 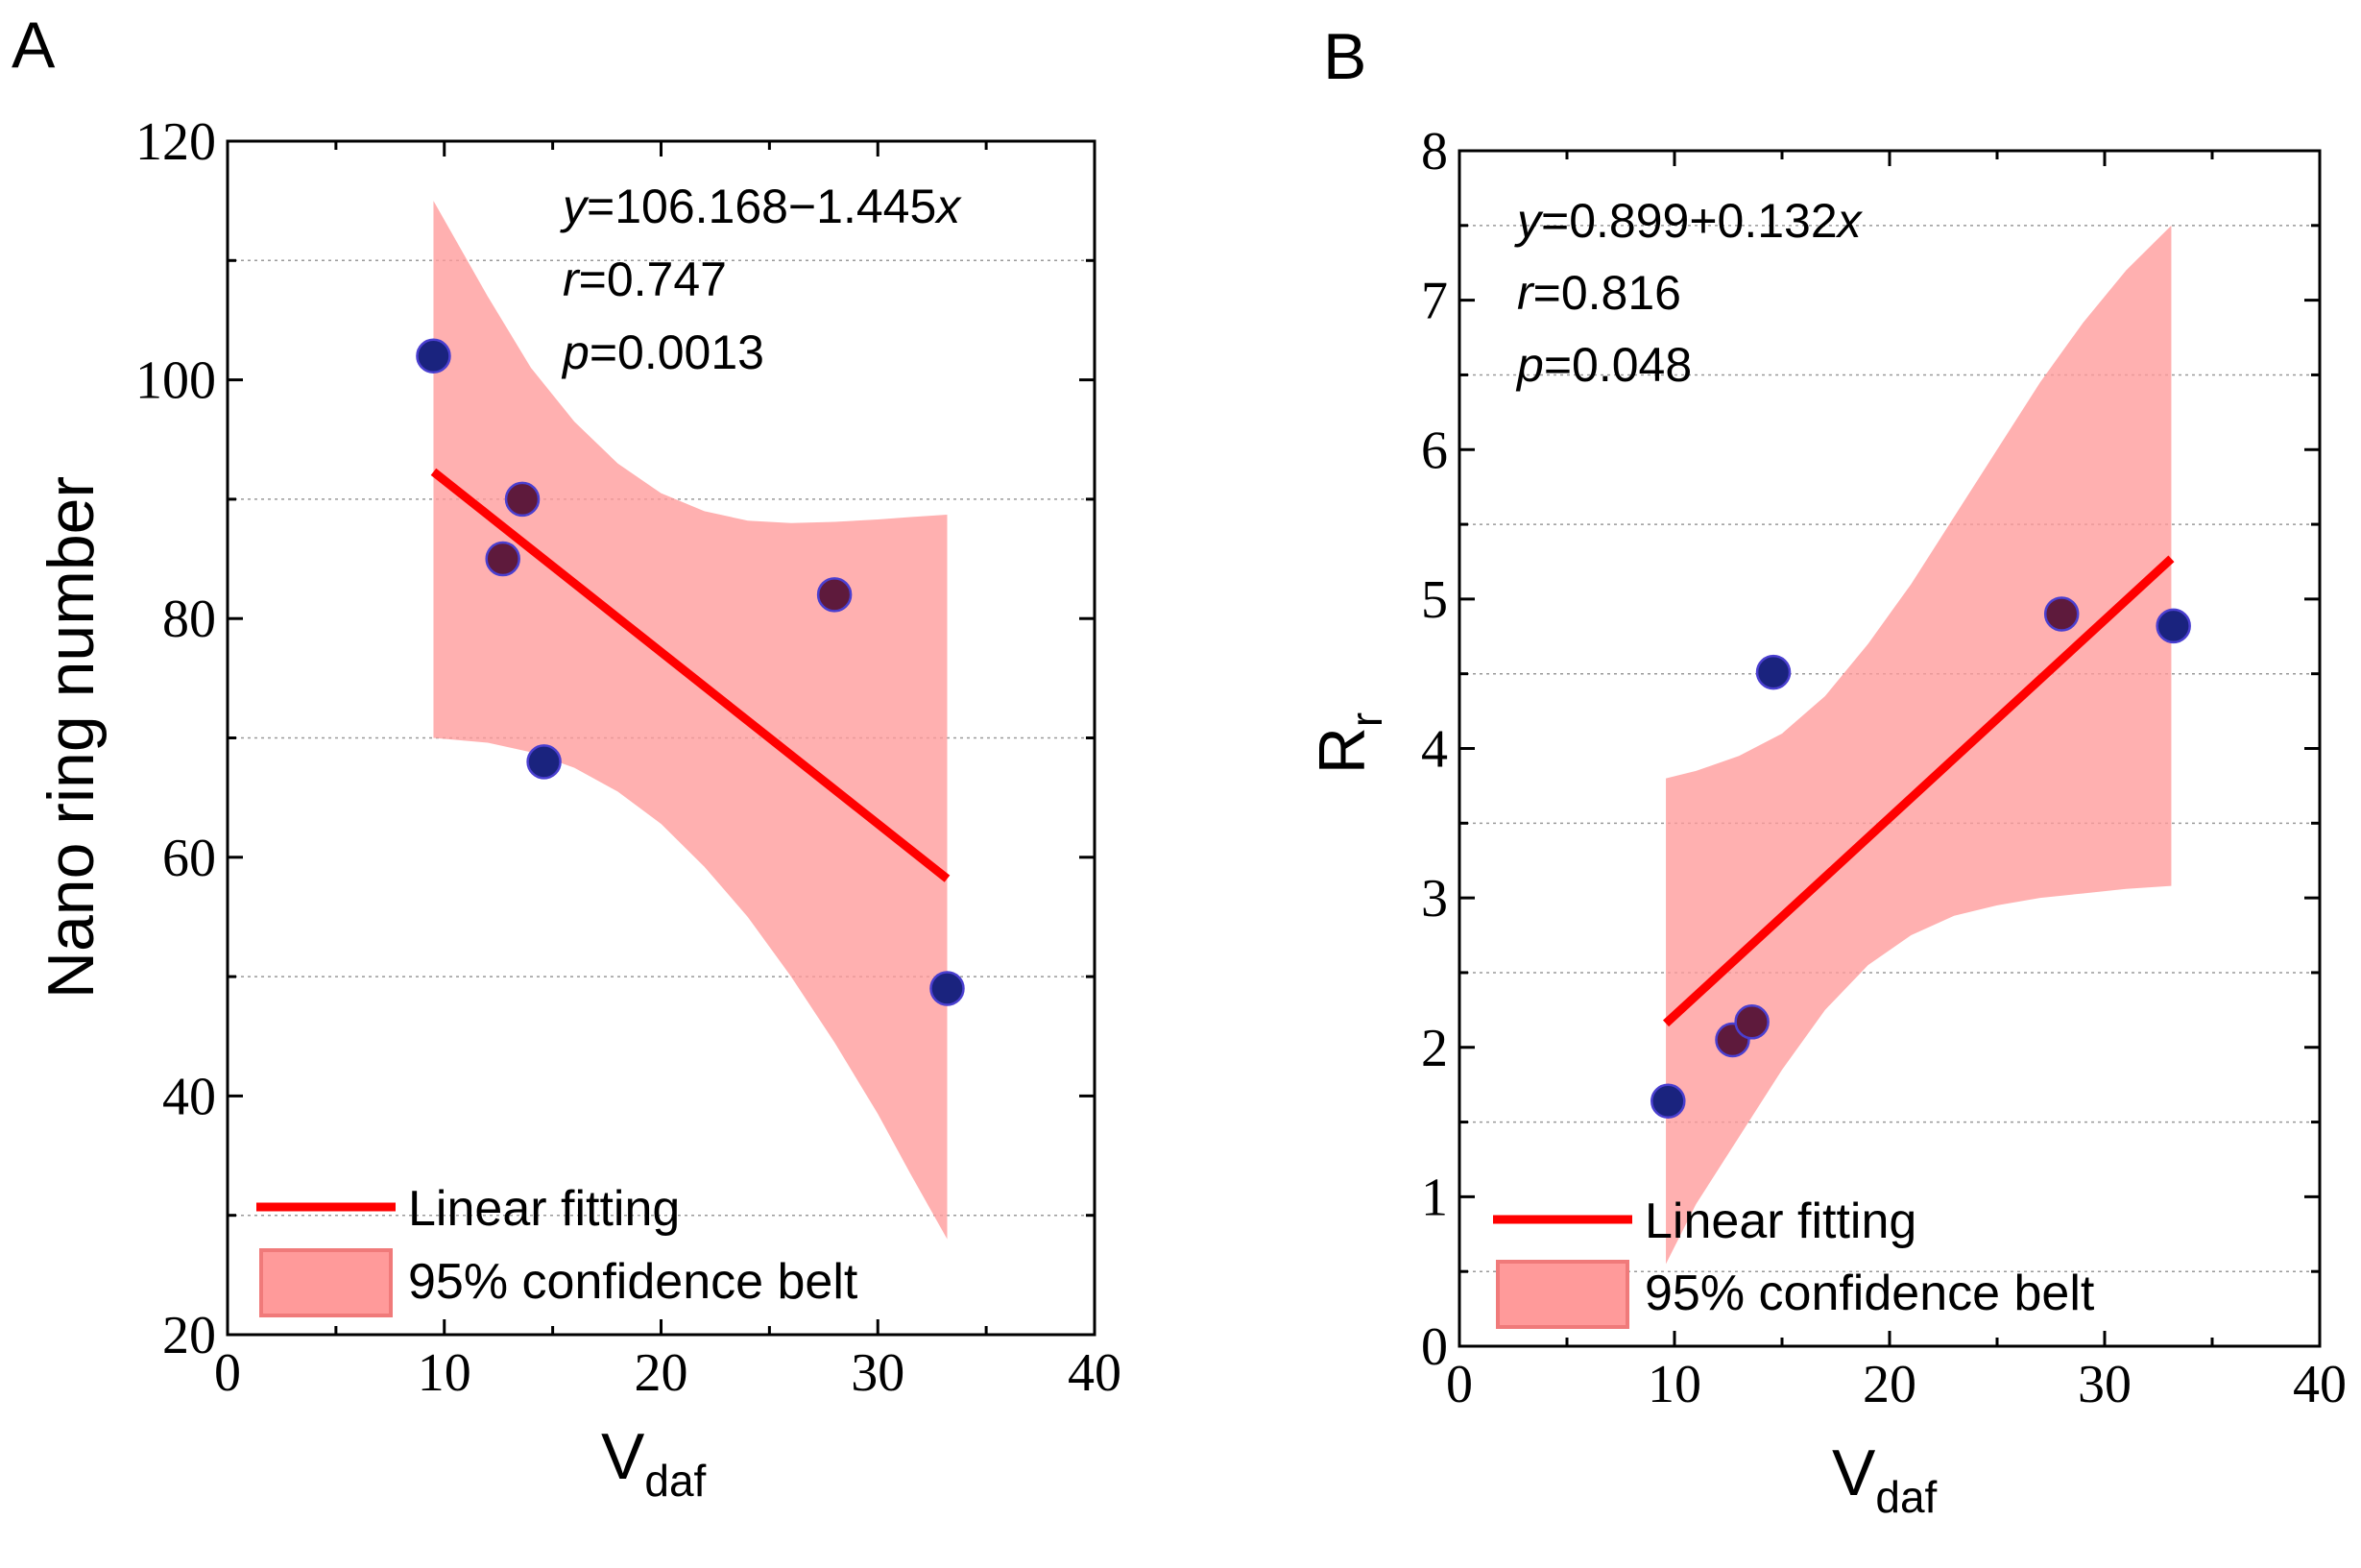 I want to click on panel-a-ytick-label: 100, so click(x=175, y=381).